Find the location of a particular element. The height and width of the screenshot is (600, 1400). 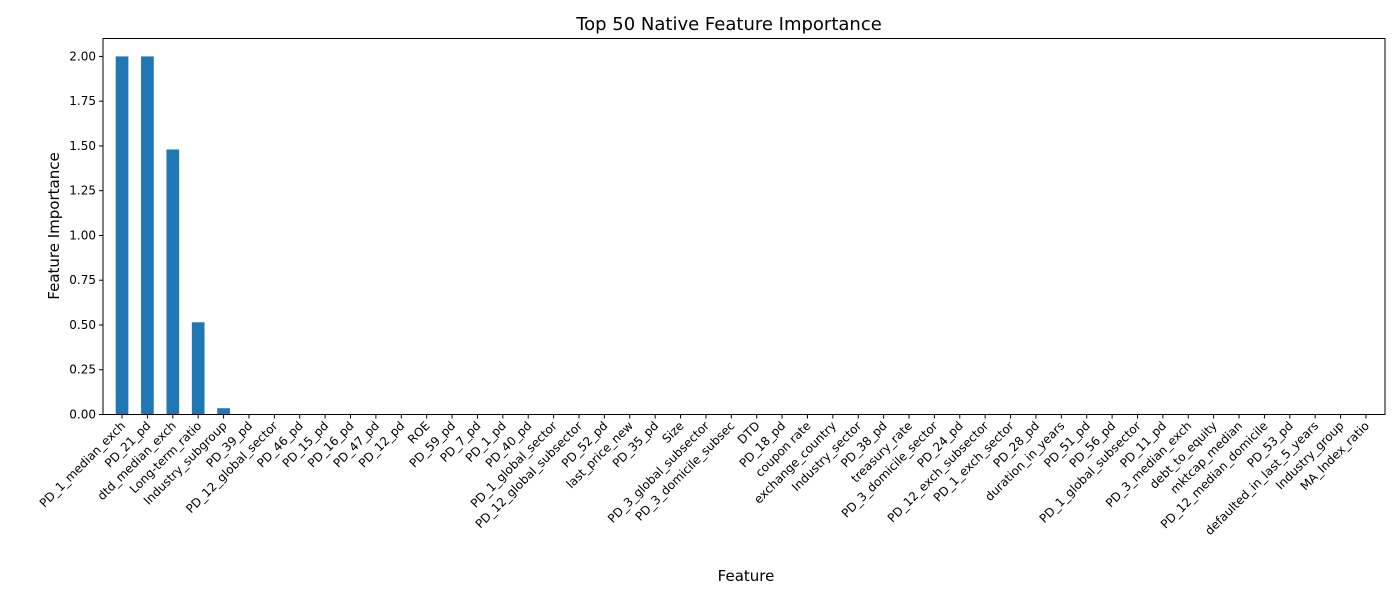

y-tick-label: 1.75 is located at coordinates (82, 101).